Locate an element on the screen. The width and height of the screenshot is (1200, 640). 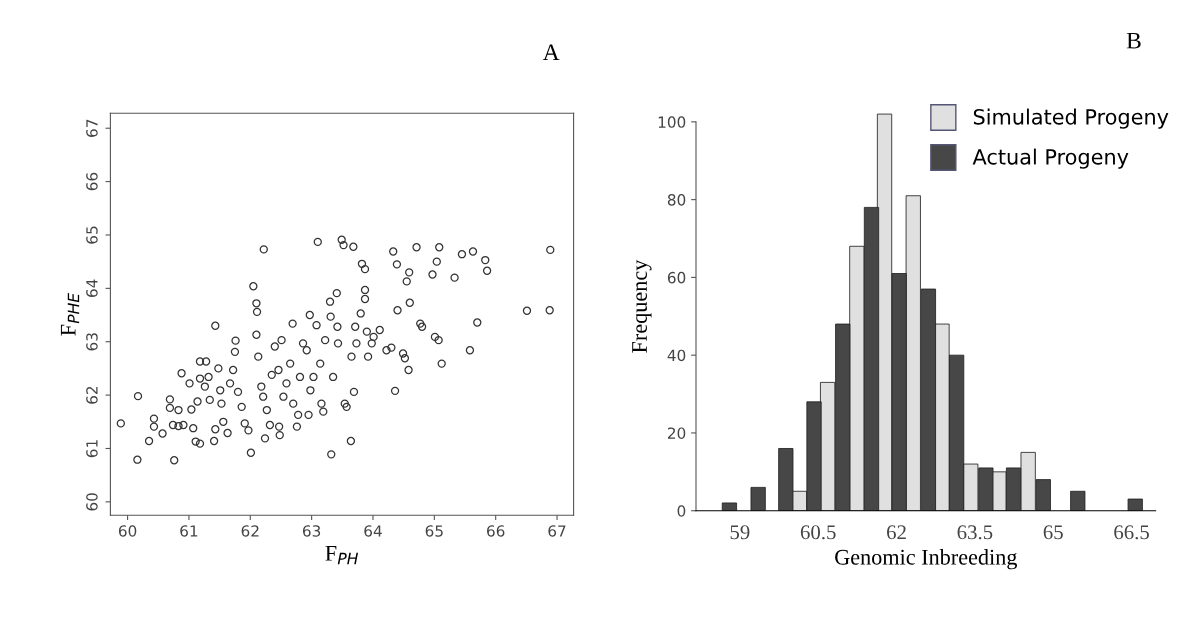
legend-label: Actual Progeny is located at coordinates (1050, 158).